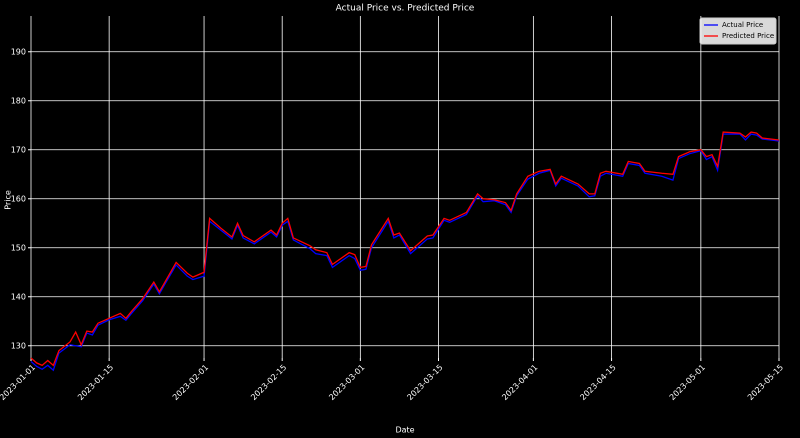 Image resolution: width=800 pixels, height=438 pixels. Describe the element at coordinates (18, 345) in the screenshot. I see `y-tick-label: 130` at that location.